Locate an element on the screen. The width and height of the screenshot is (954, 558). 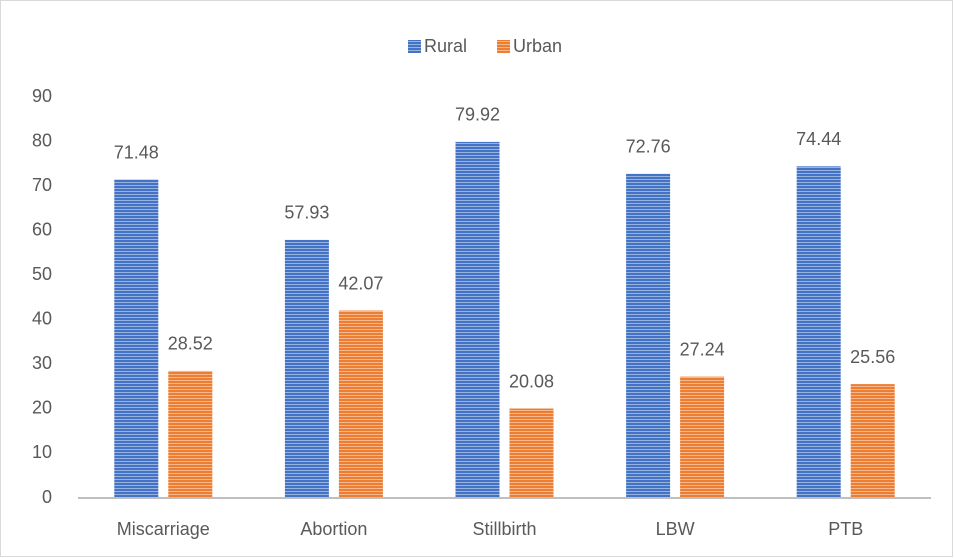
y-tick-label: 50 is located at coordinates (42, 274).